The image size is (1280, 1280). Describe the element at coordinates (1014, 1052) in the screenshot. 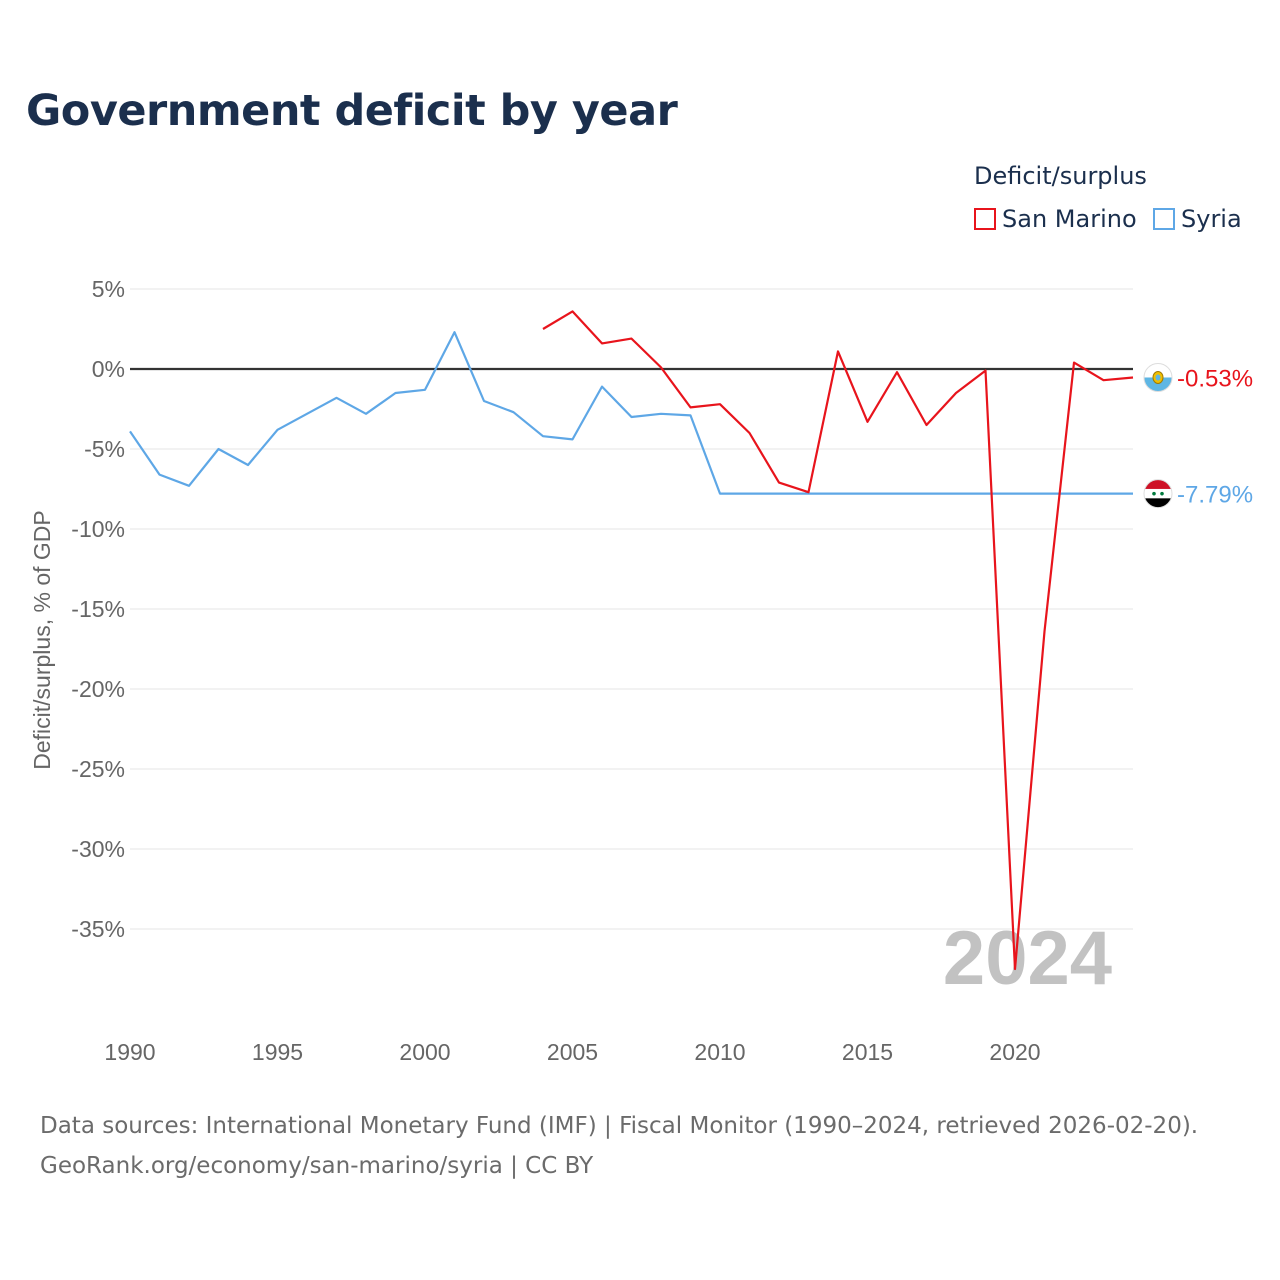

I see `x-tick-label: 2020` at that location.